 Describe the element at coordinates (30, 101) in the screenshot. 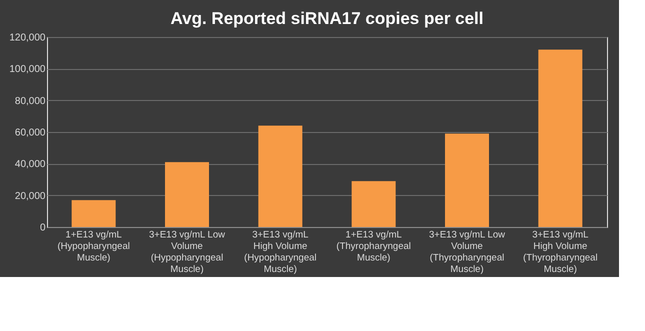

I see `y-tick-label: 80,000` at that location.